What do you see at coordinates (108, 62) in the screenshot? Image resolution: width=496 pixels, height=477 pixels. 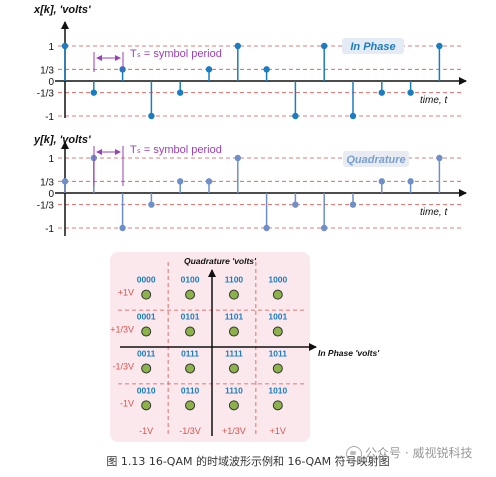 I see `inphase-ts-marker` at bounding box center [108, 62].